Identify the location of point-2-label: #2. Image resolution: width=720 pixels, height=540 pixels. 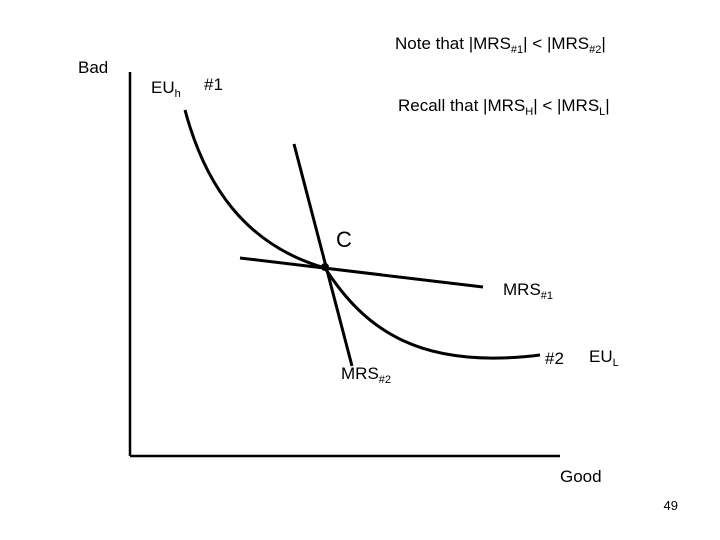
(554, 358).